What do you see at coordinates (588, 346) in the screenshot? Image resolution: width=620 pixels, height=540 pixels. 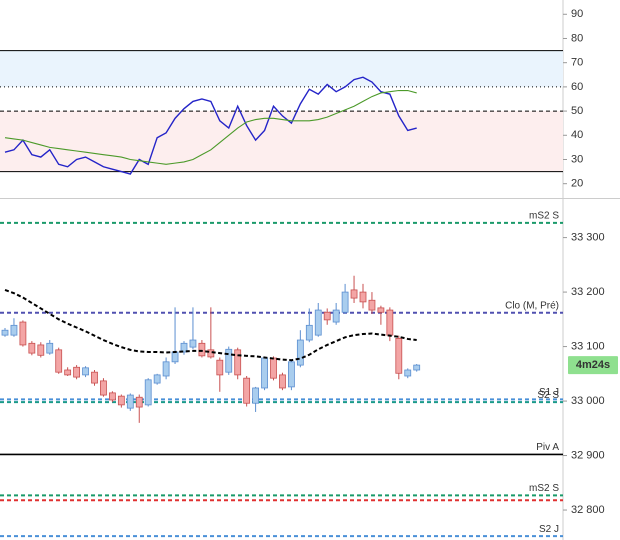 I see `y-tick-label: 33 100` at bounding box center [588, 346].